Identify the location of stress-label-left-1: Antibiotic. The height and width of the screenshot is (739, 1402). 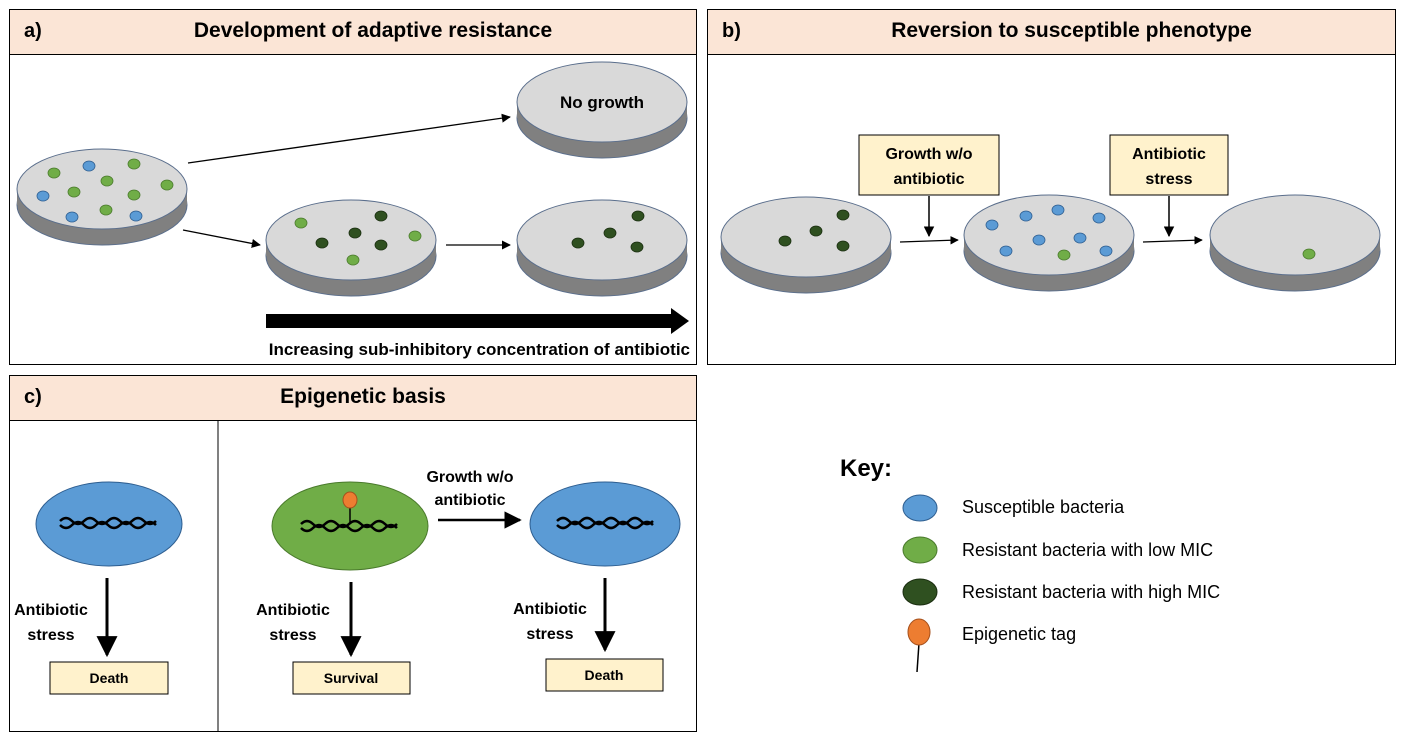
(51, 610).